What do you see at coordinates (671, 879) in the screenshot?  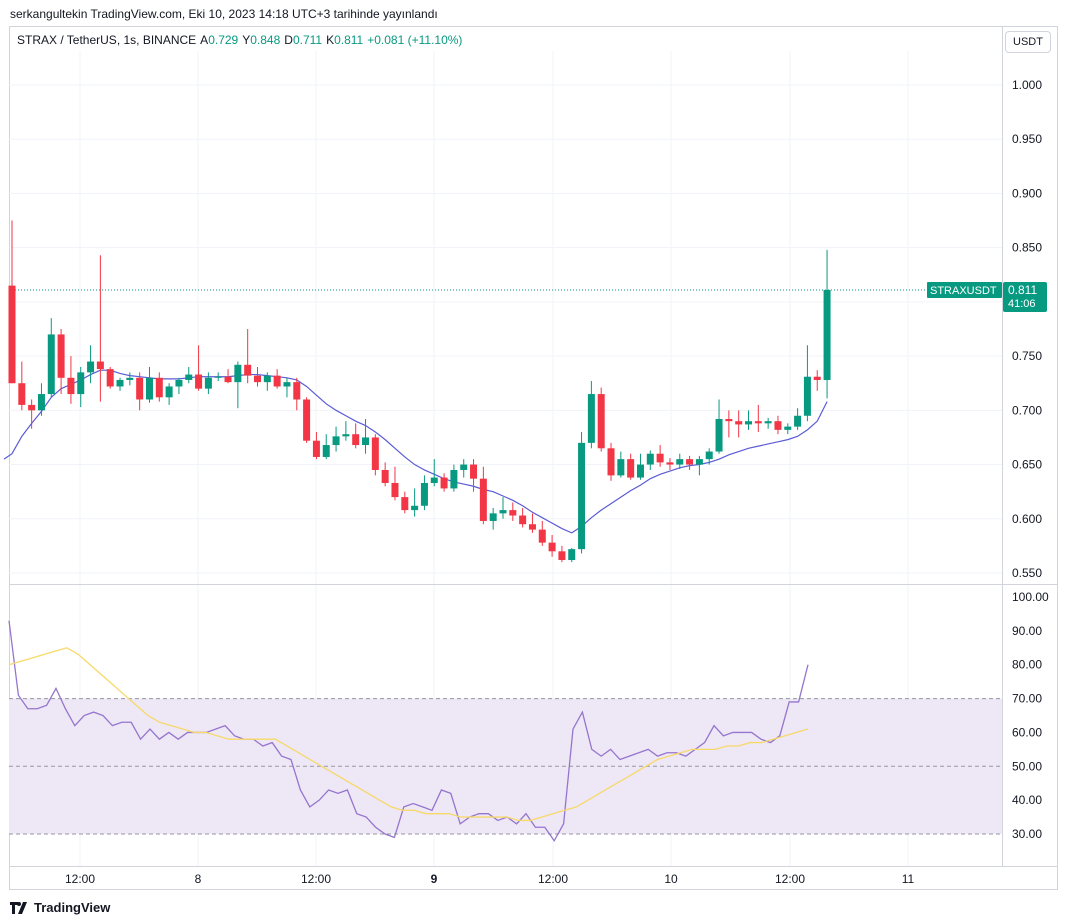 I see `time-tick-label: 10` at bounding box center [671, 879].